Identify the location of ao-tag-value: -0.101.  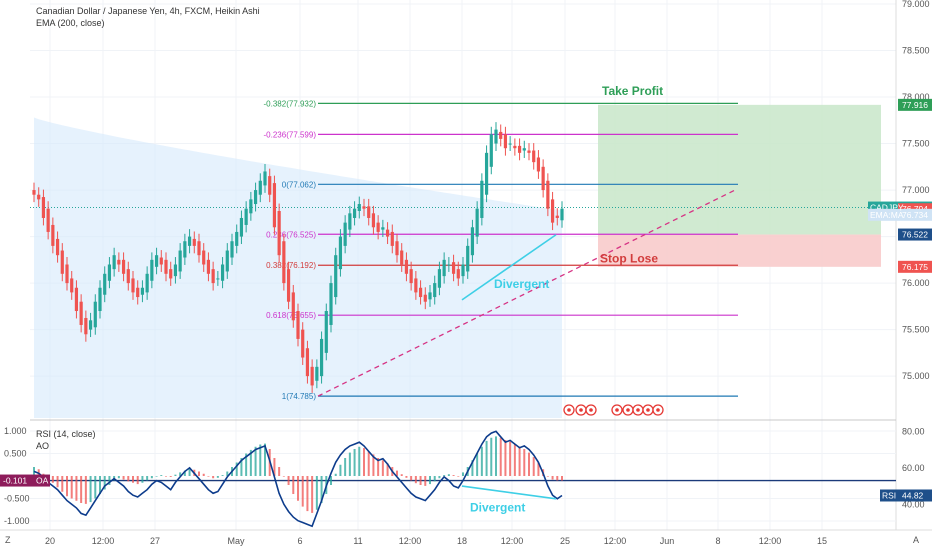
(15, 481).